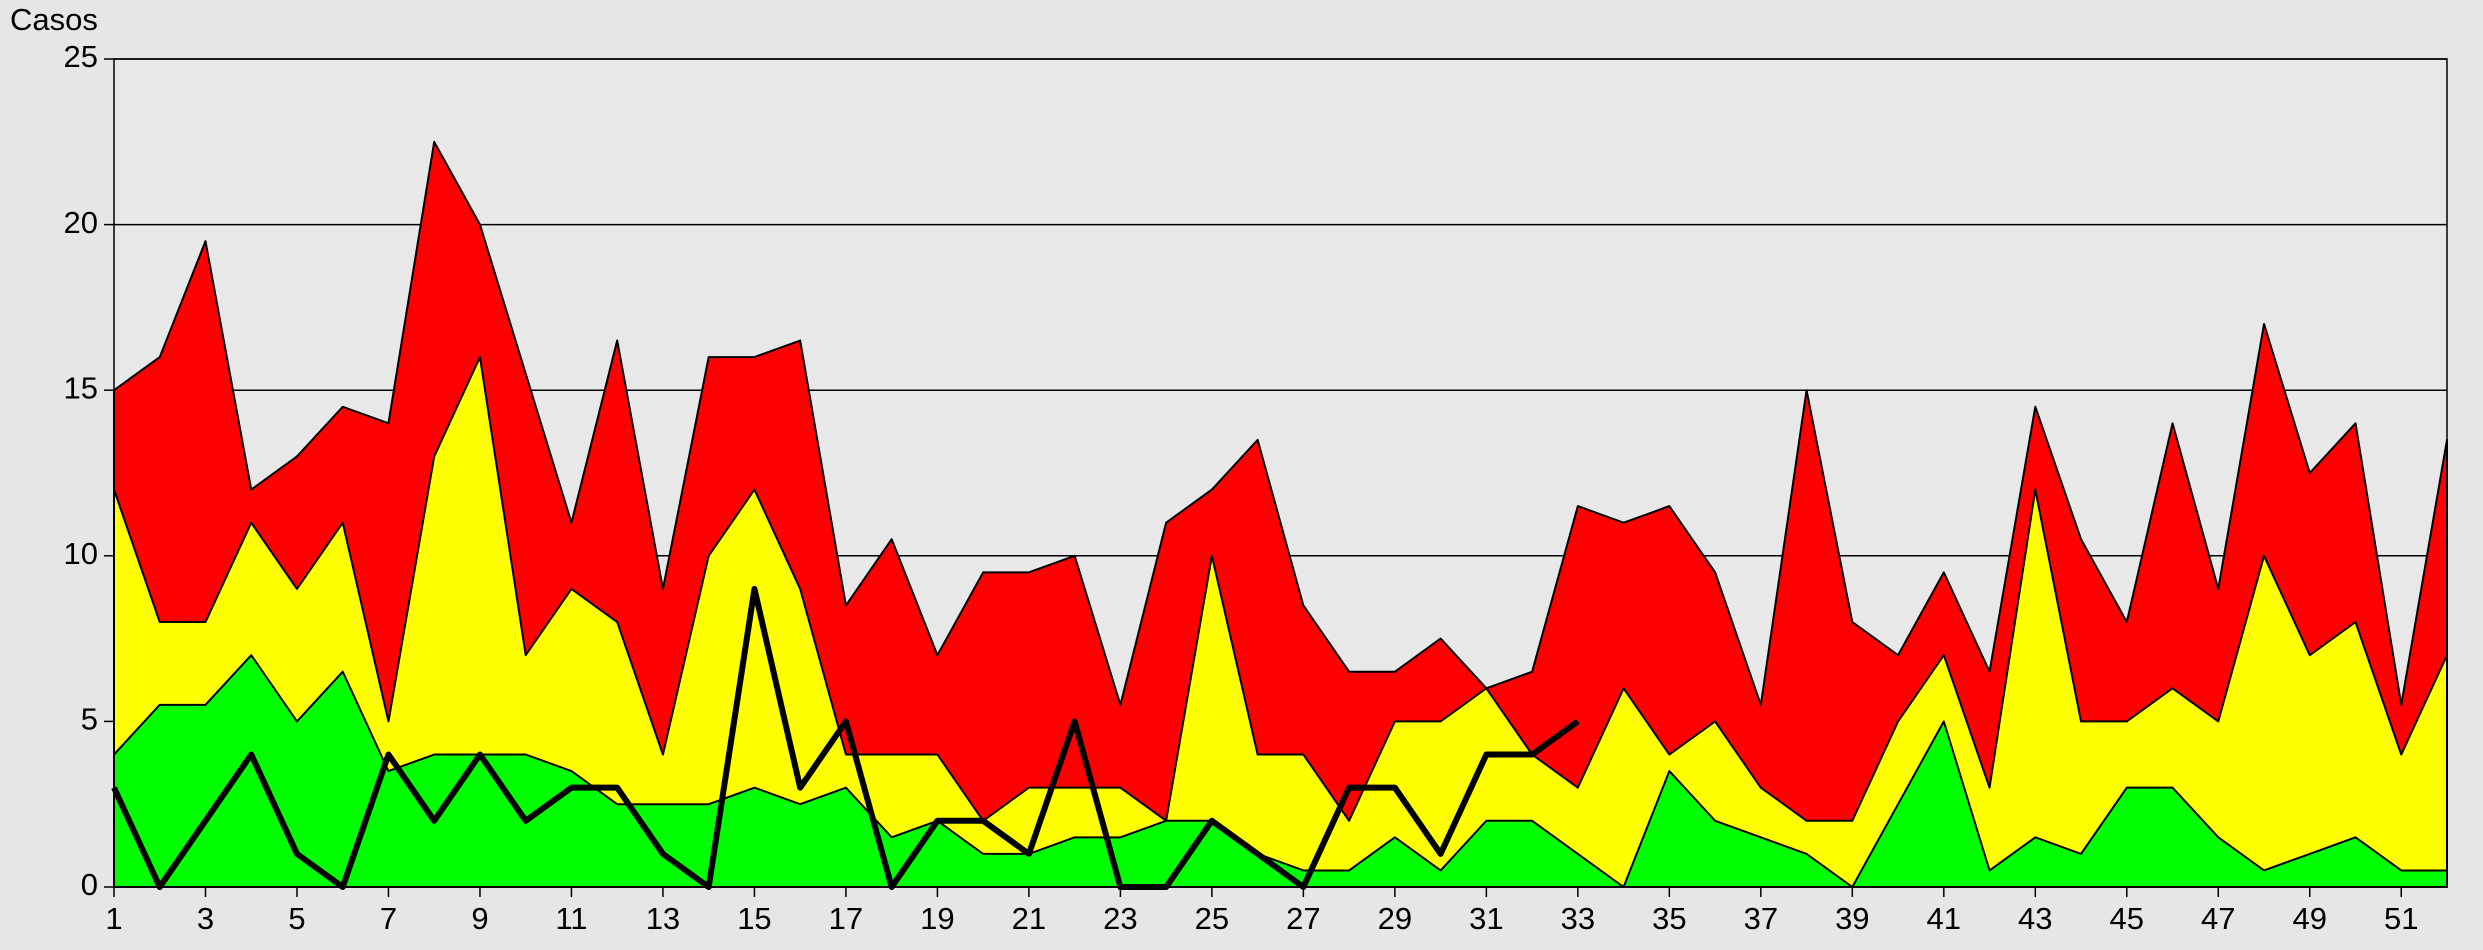 This screenshot has width=2483, height=950. I want to click on x-tick-label: 41, so click(1944, 918).